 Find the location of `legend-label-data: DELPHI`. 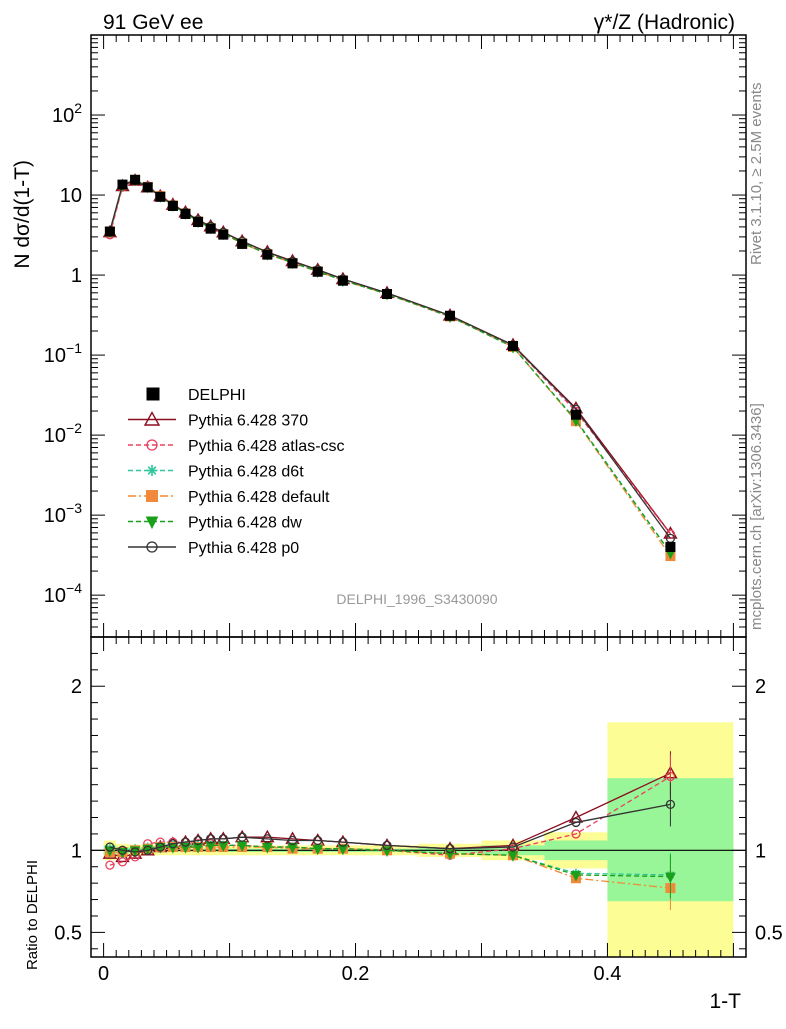

legend-label-data: DELPHI is located at coordinates (217, 395).